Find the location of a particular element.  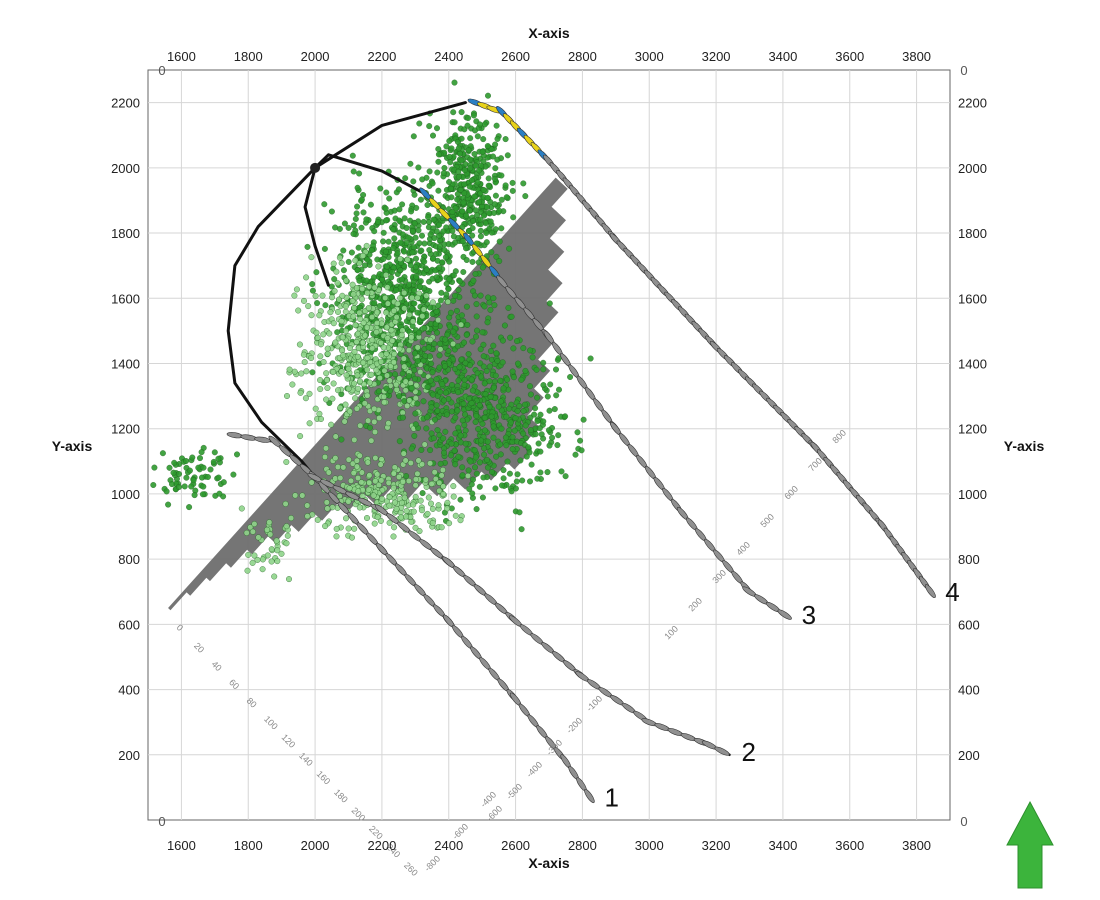

depth-label-well2: -800 is located at coordinates (432, 864).